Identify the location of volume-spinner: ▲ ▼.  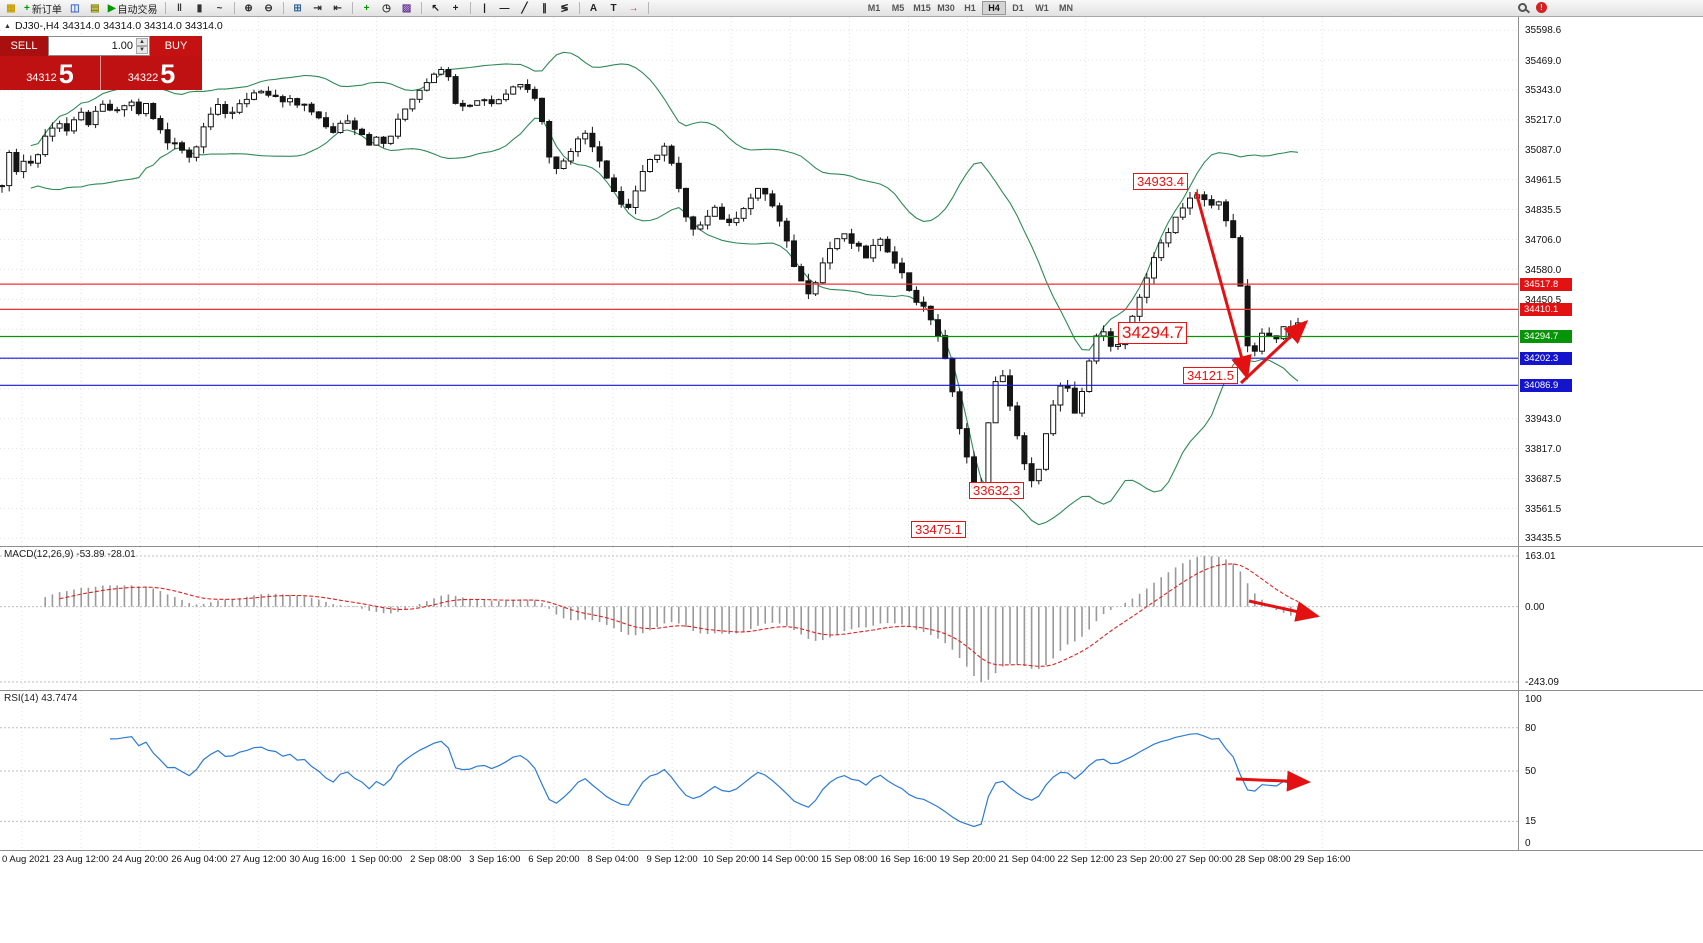
(142, 46).